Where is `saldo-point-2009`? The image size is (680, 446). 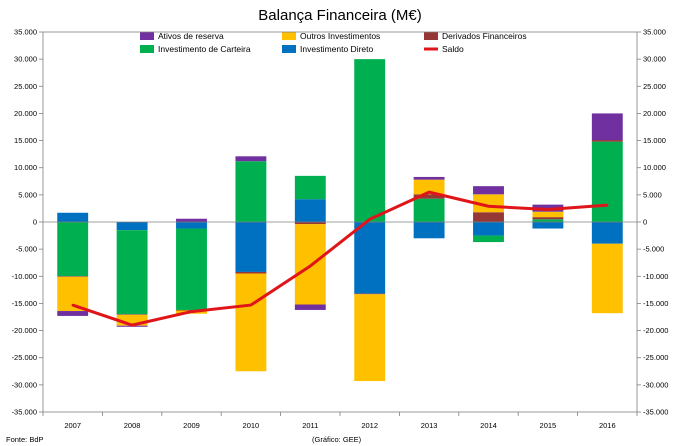
saldo-point-2009 is located at coordinates (191, 311).